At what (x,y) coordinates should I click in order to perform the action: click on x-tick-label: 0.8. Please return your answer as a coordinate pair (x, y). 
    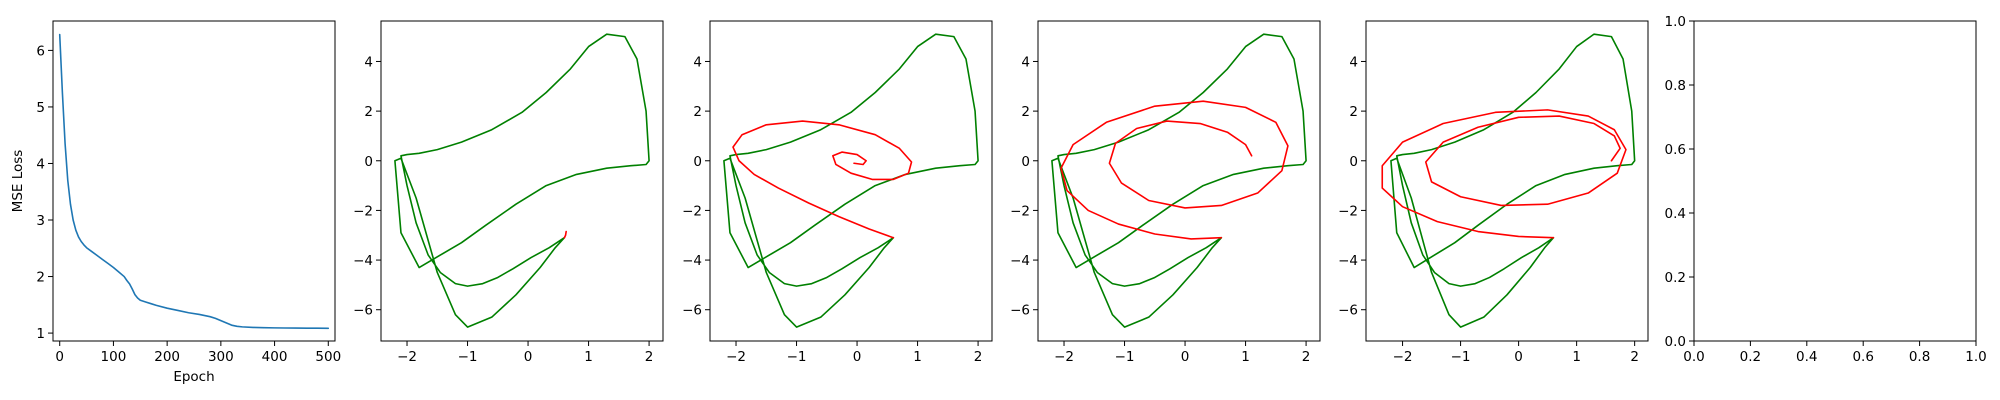
    Looking at the image, I should click on (1919, 357).